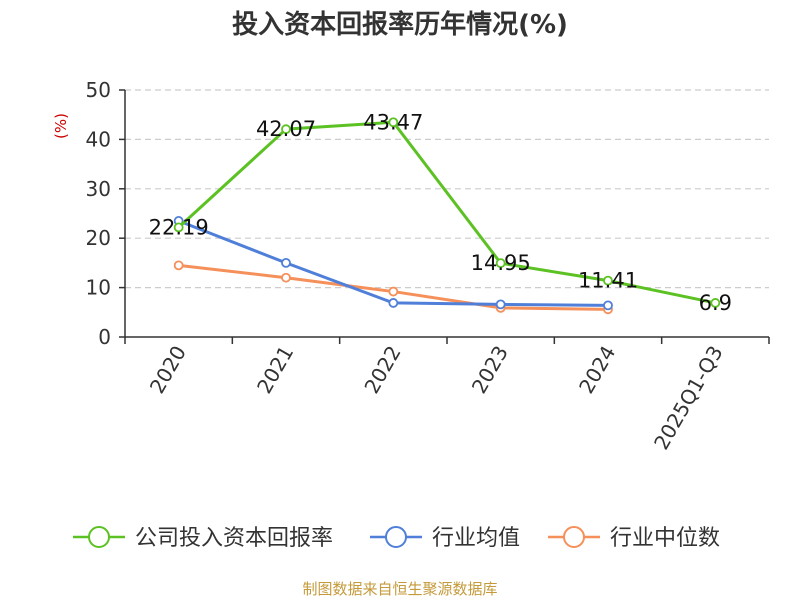  I want to click on y-tick-label: 30, so click(98, 189).